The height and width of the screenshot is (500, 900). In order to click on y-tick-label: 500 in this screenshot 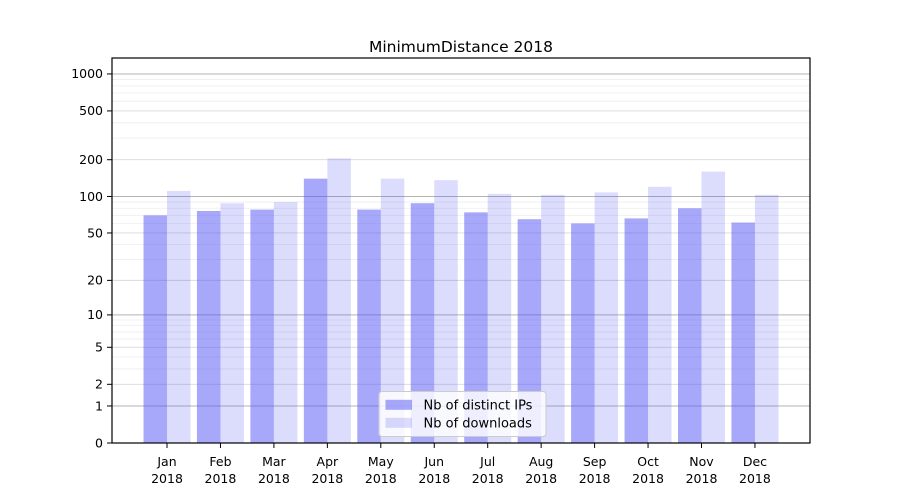, I will do `click(91, 110)`.